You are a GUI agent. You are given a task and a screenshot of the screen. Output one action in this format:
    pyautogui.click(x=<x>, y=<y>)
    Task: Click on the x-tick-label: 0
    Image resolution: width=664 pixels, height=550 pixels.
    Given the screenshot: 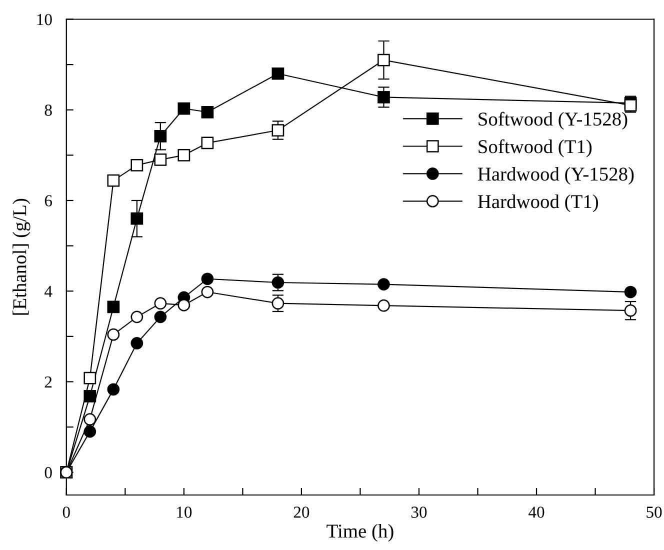 What is the action you would take?
    pyautogui.click(x=66, y=512)
    